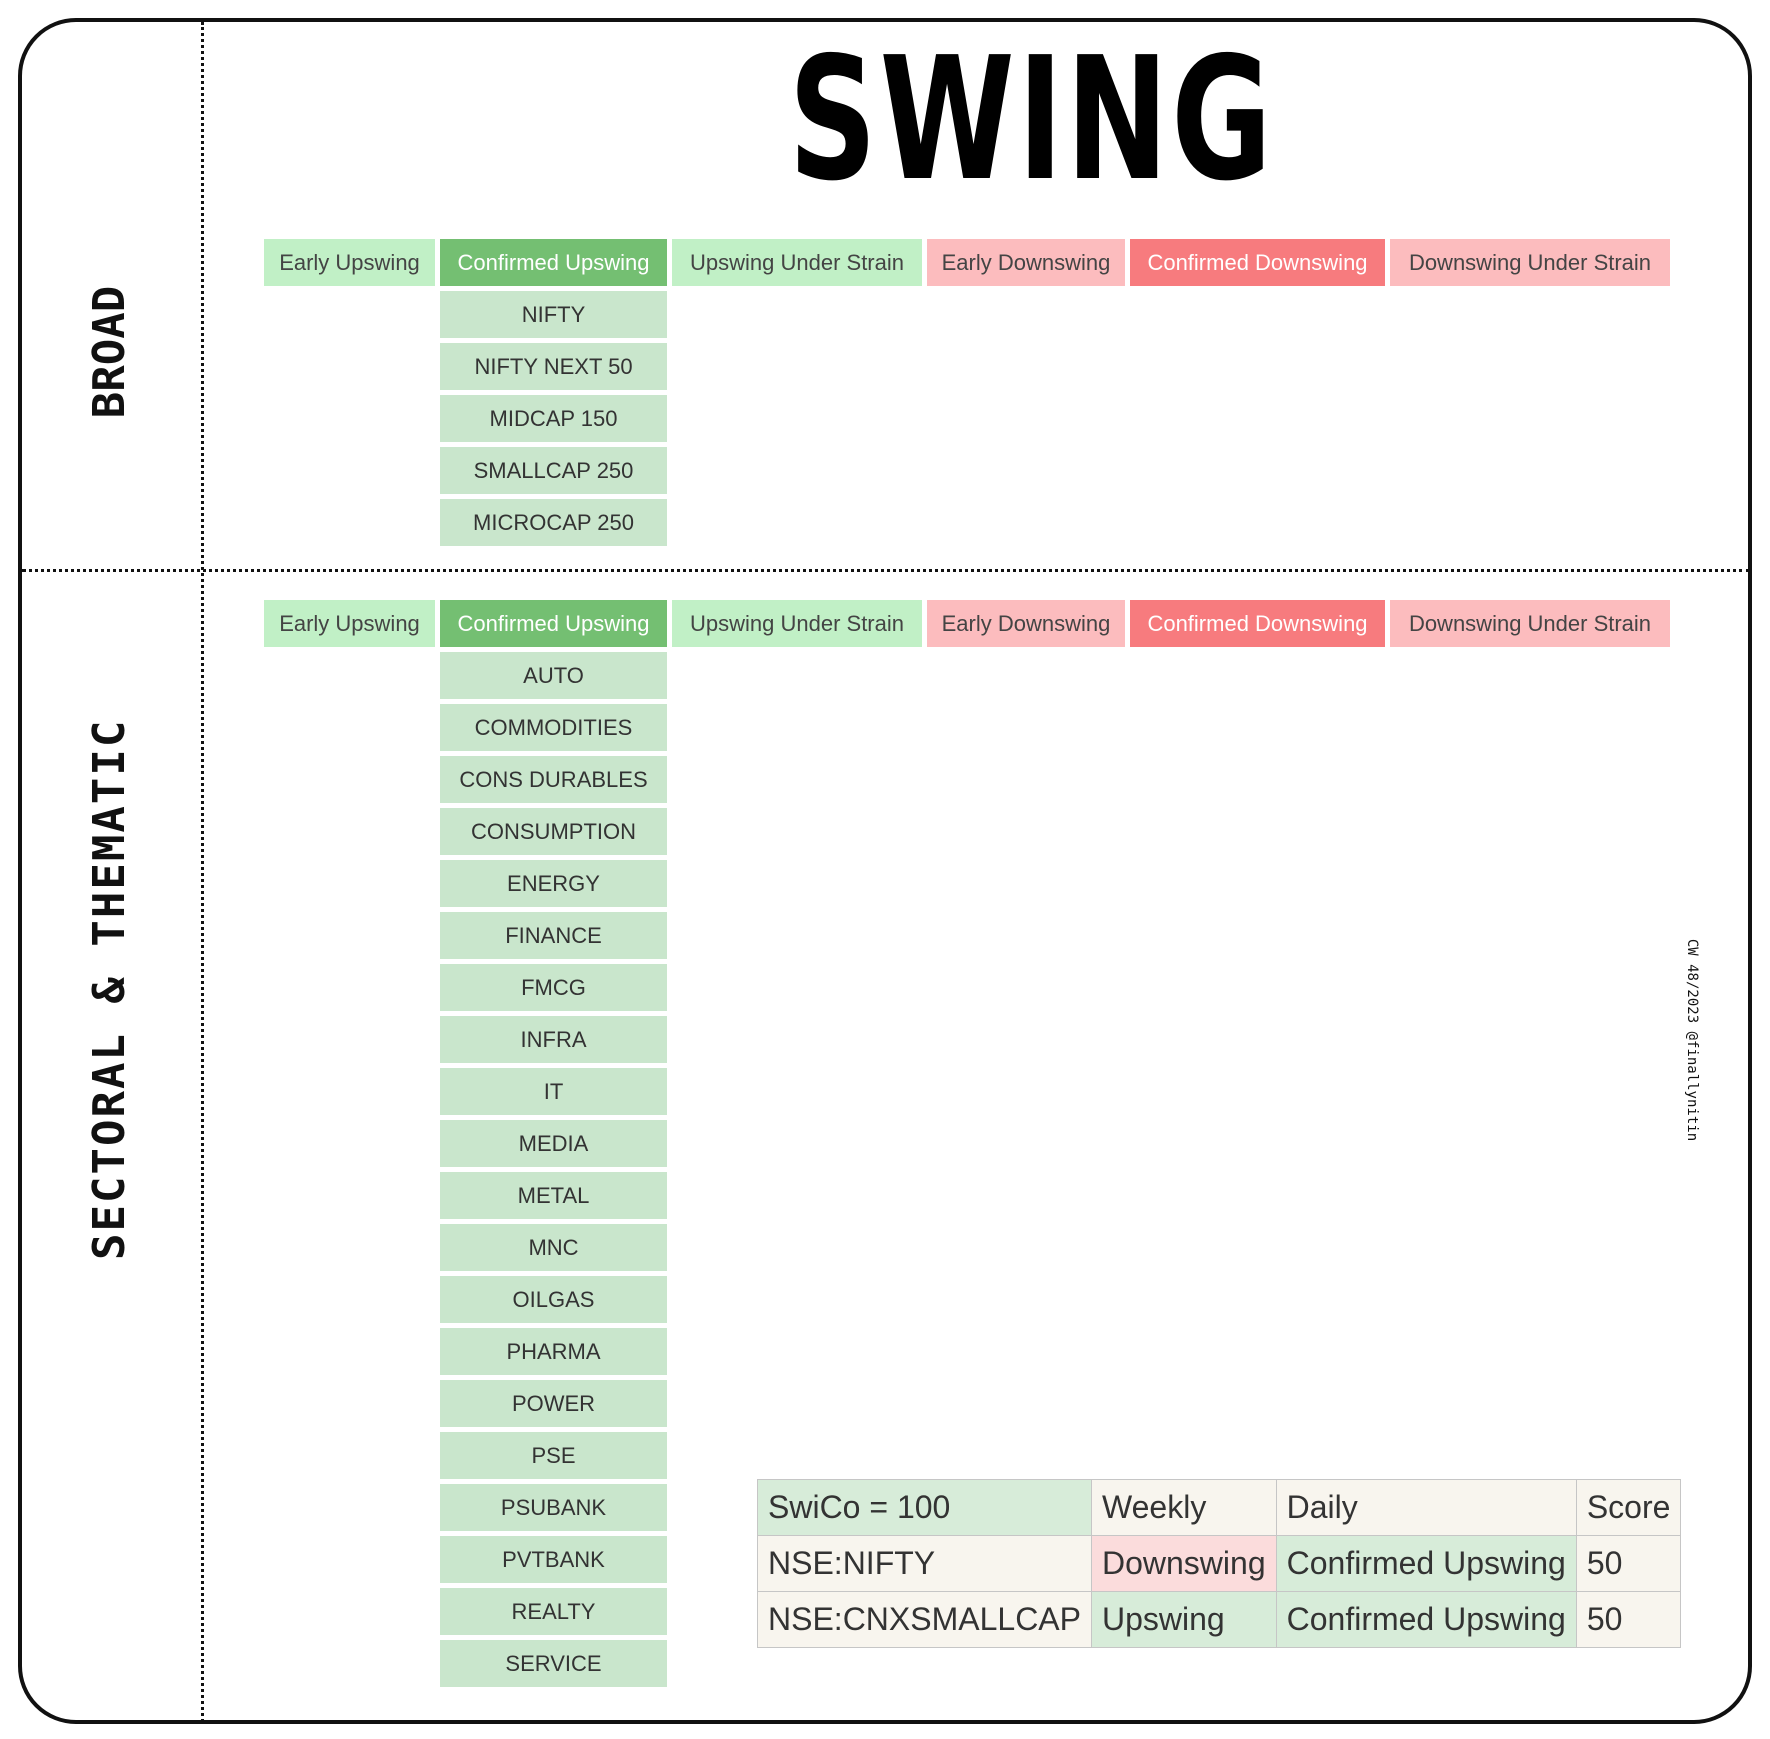 Image resolution: width=1770 pixels, height=1739 pixels. Describe the element at coordinates (553, 366) in the screenshot. I see `broad-item: NIFTY NEXT 50` at that location.